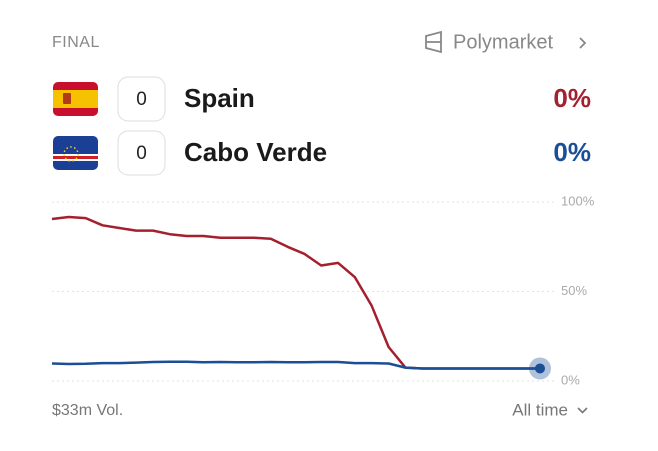 The image size is (658, 451). What do you see at coordinates (574, 290) in the screenshot?
I see `y-tick-label: 50%` at bounding box center [574, 290].